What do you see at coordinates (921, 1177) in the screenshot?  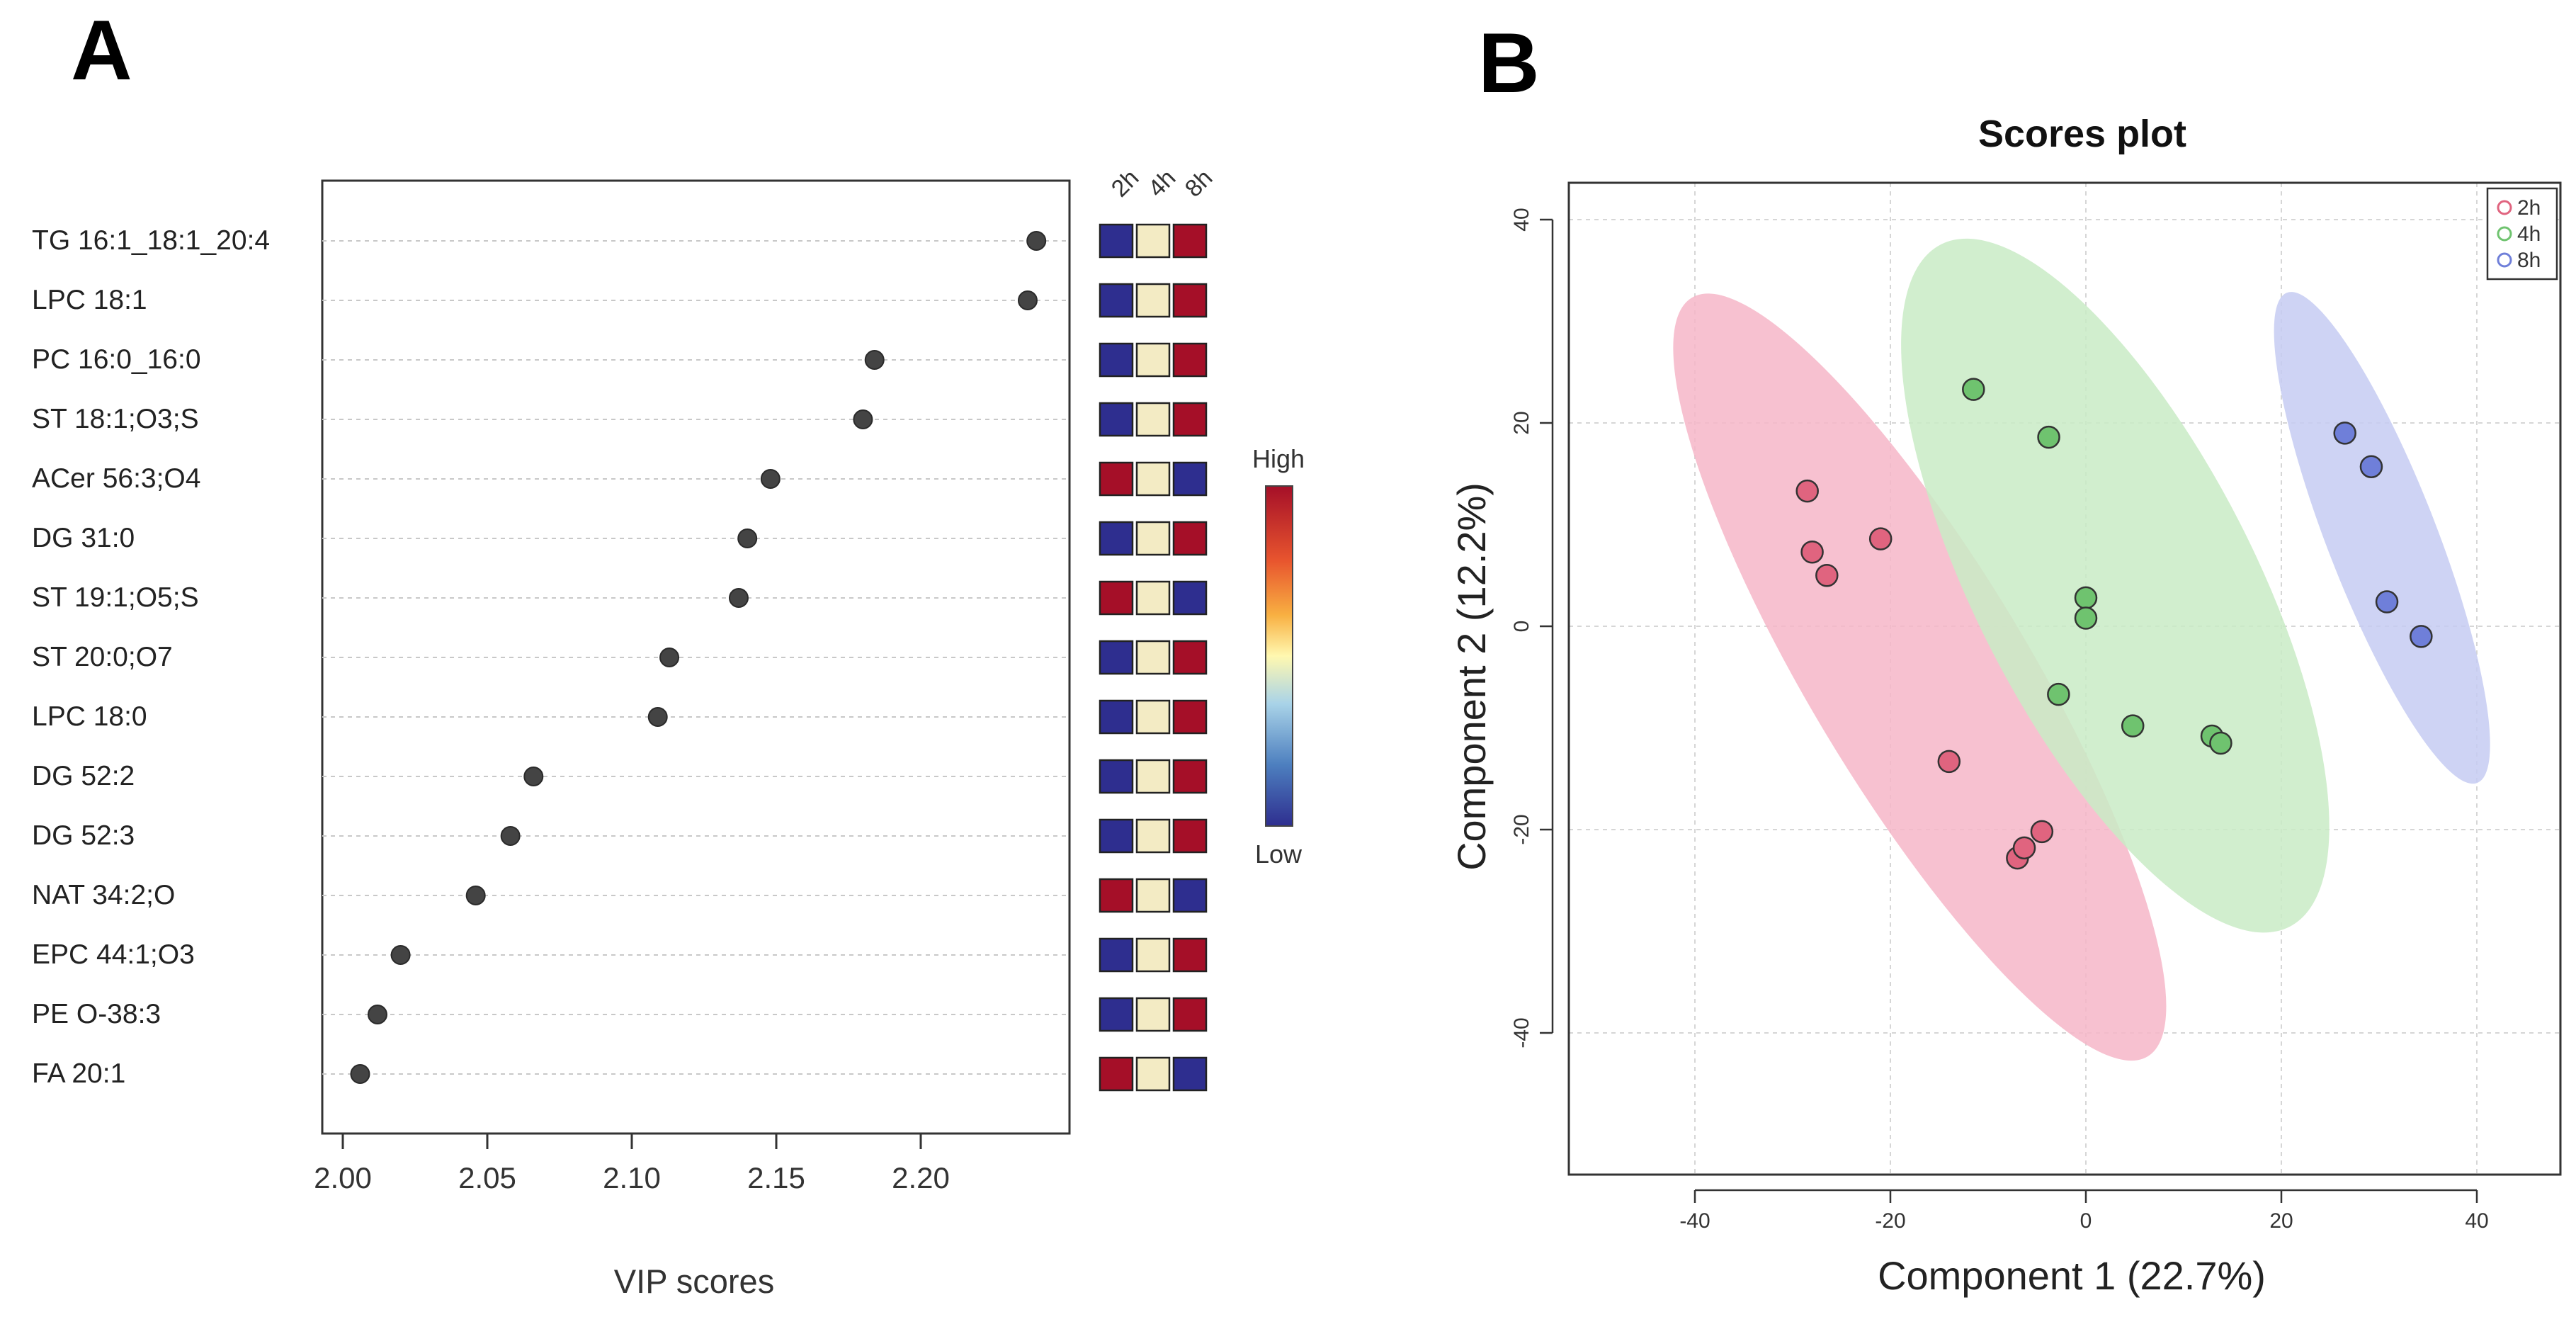 I see `vip-x-tick-label: 2.20` at bounding box center [921, 1177].